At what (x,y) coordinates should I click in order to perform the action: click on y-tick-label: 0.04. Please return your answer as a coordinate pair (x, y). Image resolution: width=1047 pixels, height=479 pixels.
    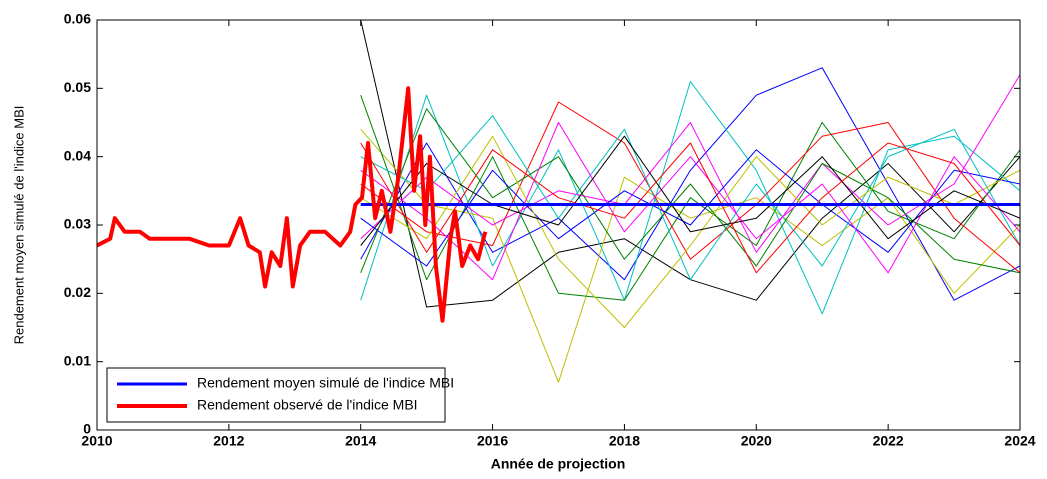
    Looking at the image, I should click on (77, 155).